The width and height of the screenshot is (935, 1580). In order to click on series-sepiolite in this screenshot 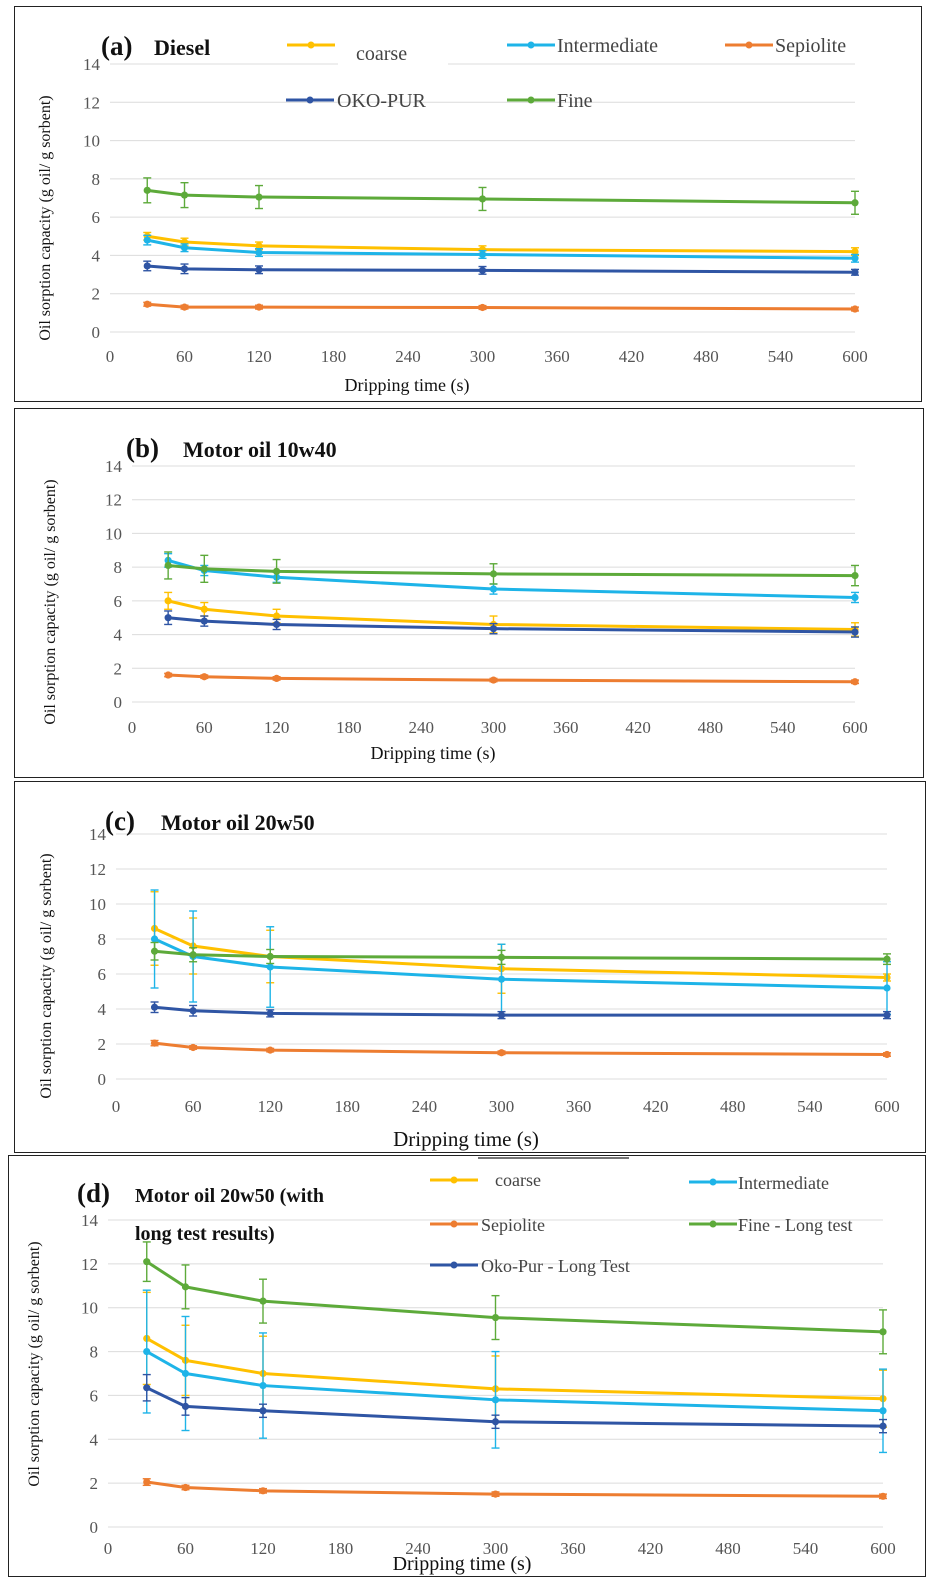, I will do `click(514, 1489)`.